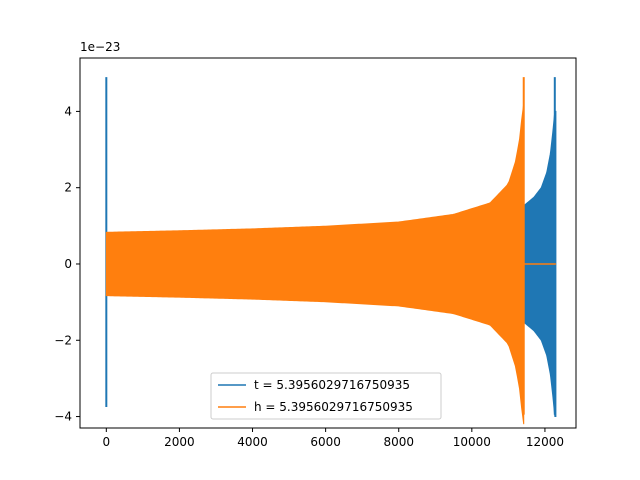 The image size is (640, 480). What do you see at coordinates (325, 442) in the screenshot?
I see `x-tick-label: 6000` at bounding box center [325, 442].